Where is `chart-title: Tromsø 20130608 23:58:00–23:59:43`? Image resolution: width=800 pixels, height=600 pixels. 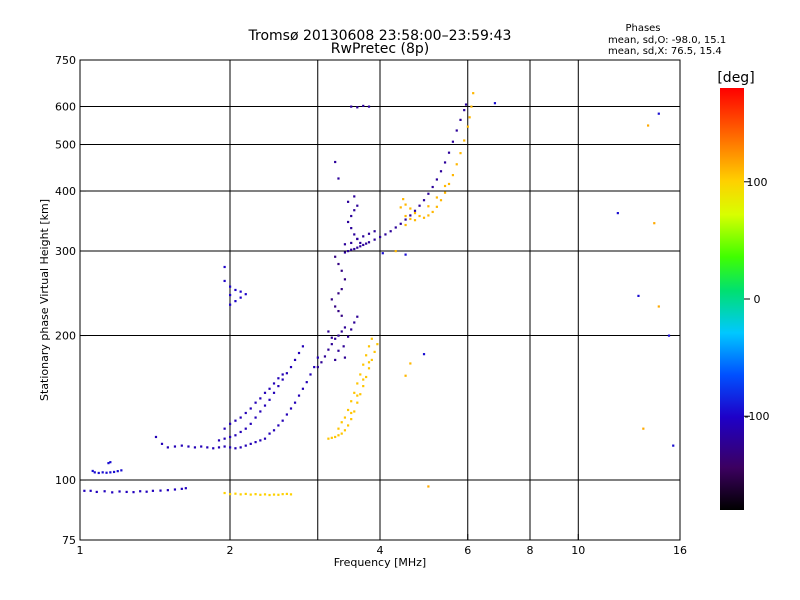 chart-title: Tromsø 20130608 23:58:00–23:59:43 is located at coordinates (380, 36).